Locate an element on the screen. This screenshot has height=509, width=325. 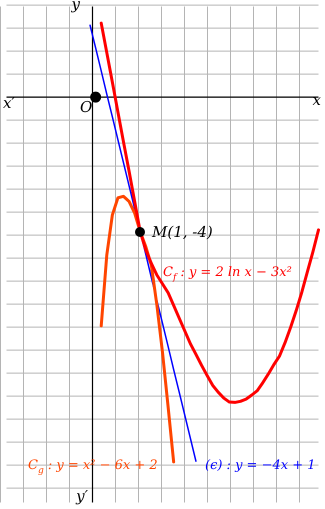
annotation: x′ is located at coordinates (9, 103).